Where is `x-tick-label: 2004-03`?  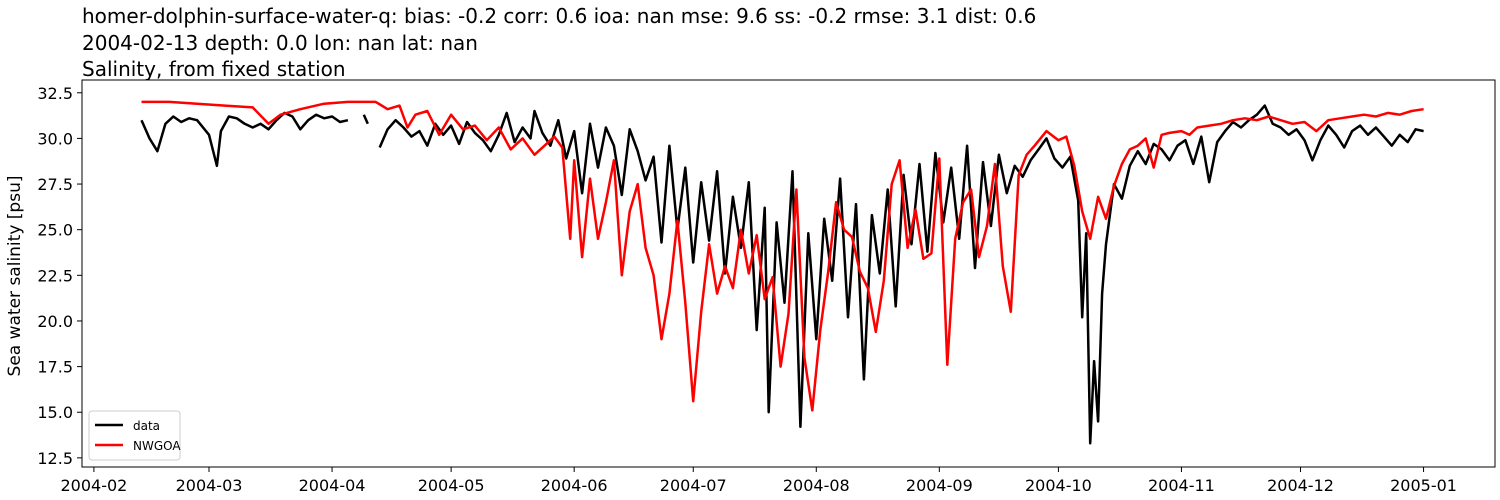 x-tick-label: 2004-03 is located at coordinates (209, 485).